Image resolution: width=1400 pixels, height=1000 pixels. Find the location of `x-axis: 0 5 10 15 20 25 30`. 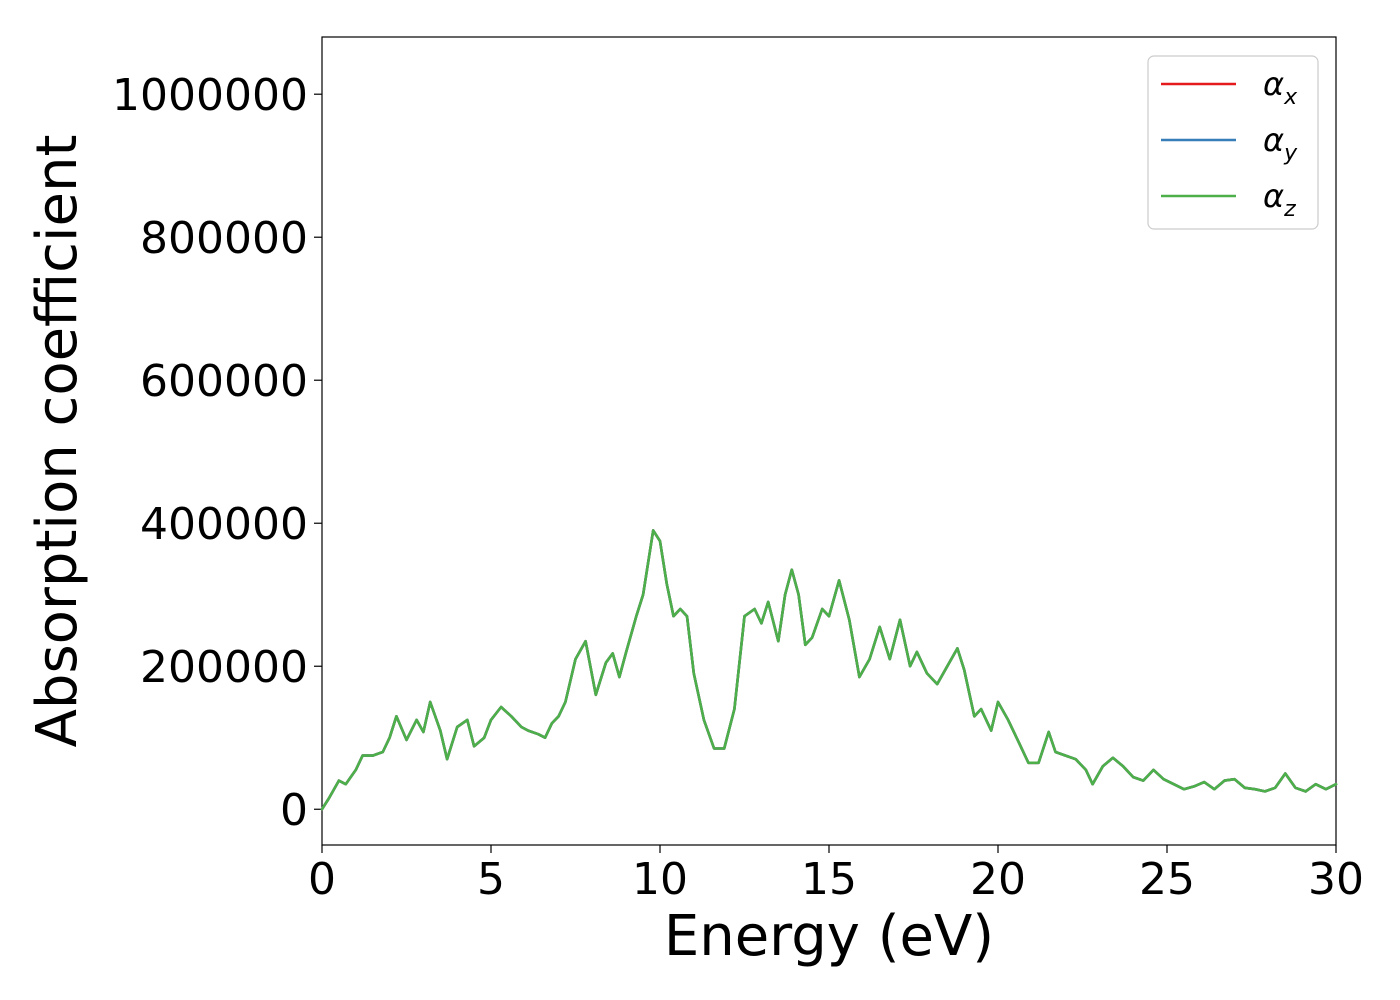

x-axis: 0 5 10 15 20 25 30 is located at coordinates (836, 875).